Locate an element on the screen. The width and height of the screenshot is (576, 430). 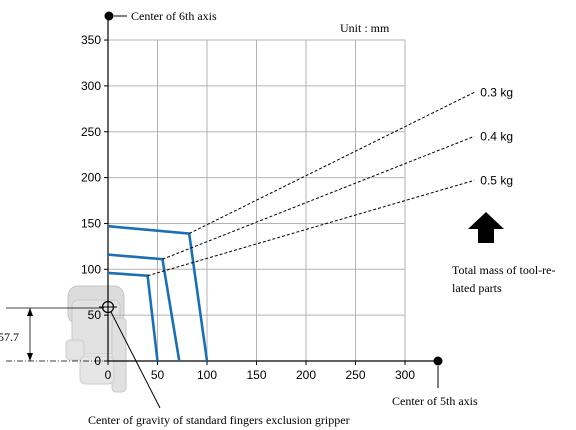
total-mass-label-line1: Total mass of tool-re- is located at coordinates (503, 270).